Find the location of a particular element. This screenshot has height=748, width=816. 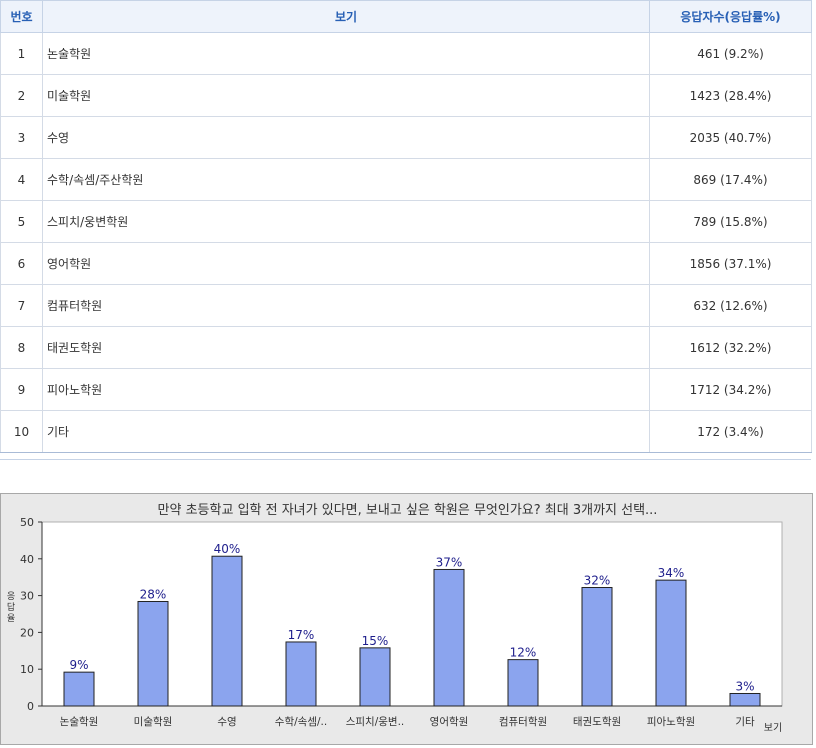

header-option: 보기 is located at coordinates (346, 16).